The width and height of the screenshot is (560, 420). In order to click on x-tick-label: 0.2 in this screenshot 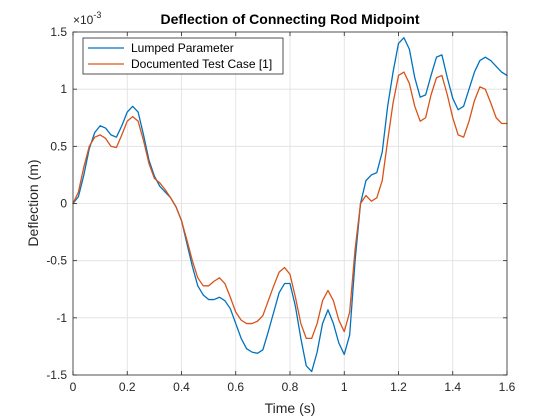, I will do `click(127, 387)`.